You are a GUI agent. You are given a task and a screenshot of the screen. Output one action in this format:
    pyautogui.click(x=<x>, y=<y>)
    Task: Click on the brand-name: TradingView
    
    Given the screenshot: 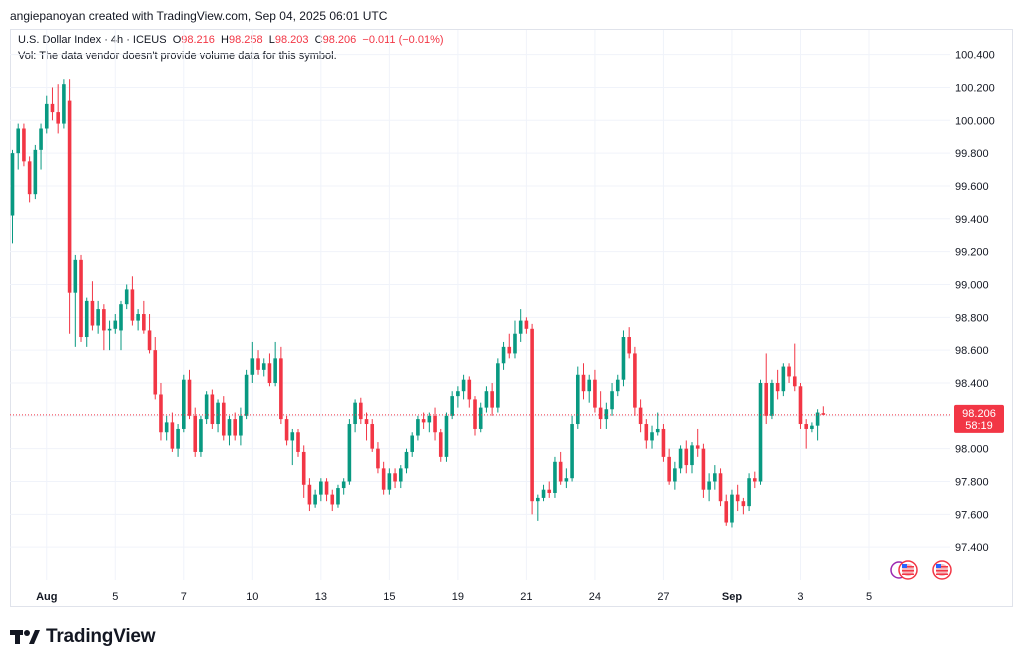 What is the action you would take?
    pyautogui.click(x=101, y=636)
    